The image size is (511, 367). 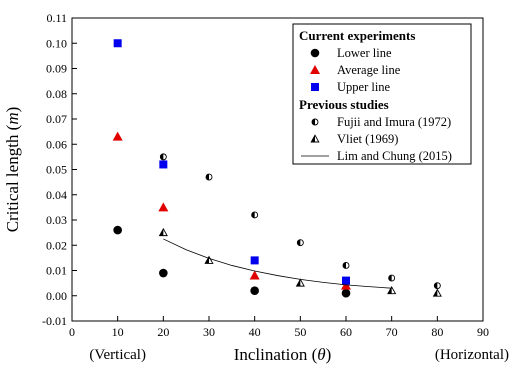 I want to click on x-tick-label: 90, so click(x=483, y=332).